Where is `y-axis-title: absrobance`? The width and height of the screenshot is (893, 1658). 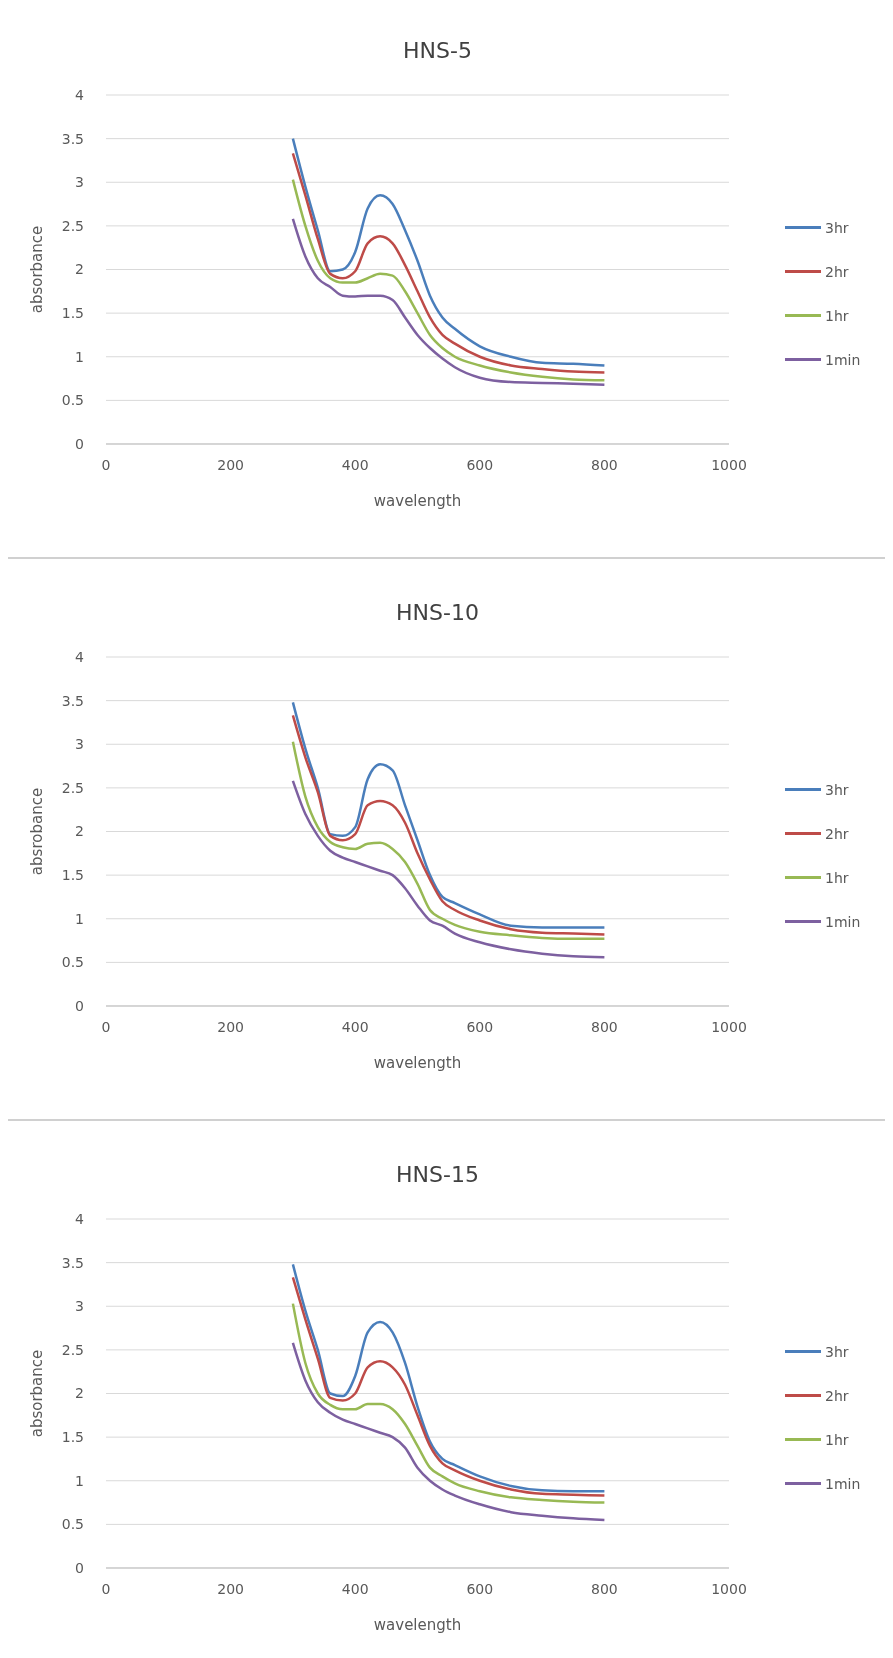 y-axis-title: absrobance is located at coordinates (37, 831).